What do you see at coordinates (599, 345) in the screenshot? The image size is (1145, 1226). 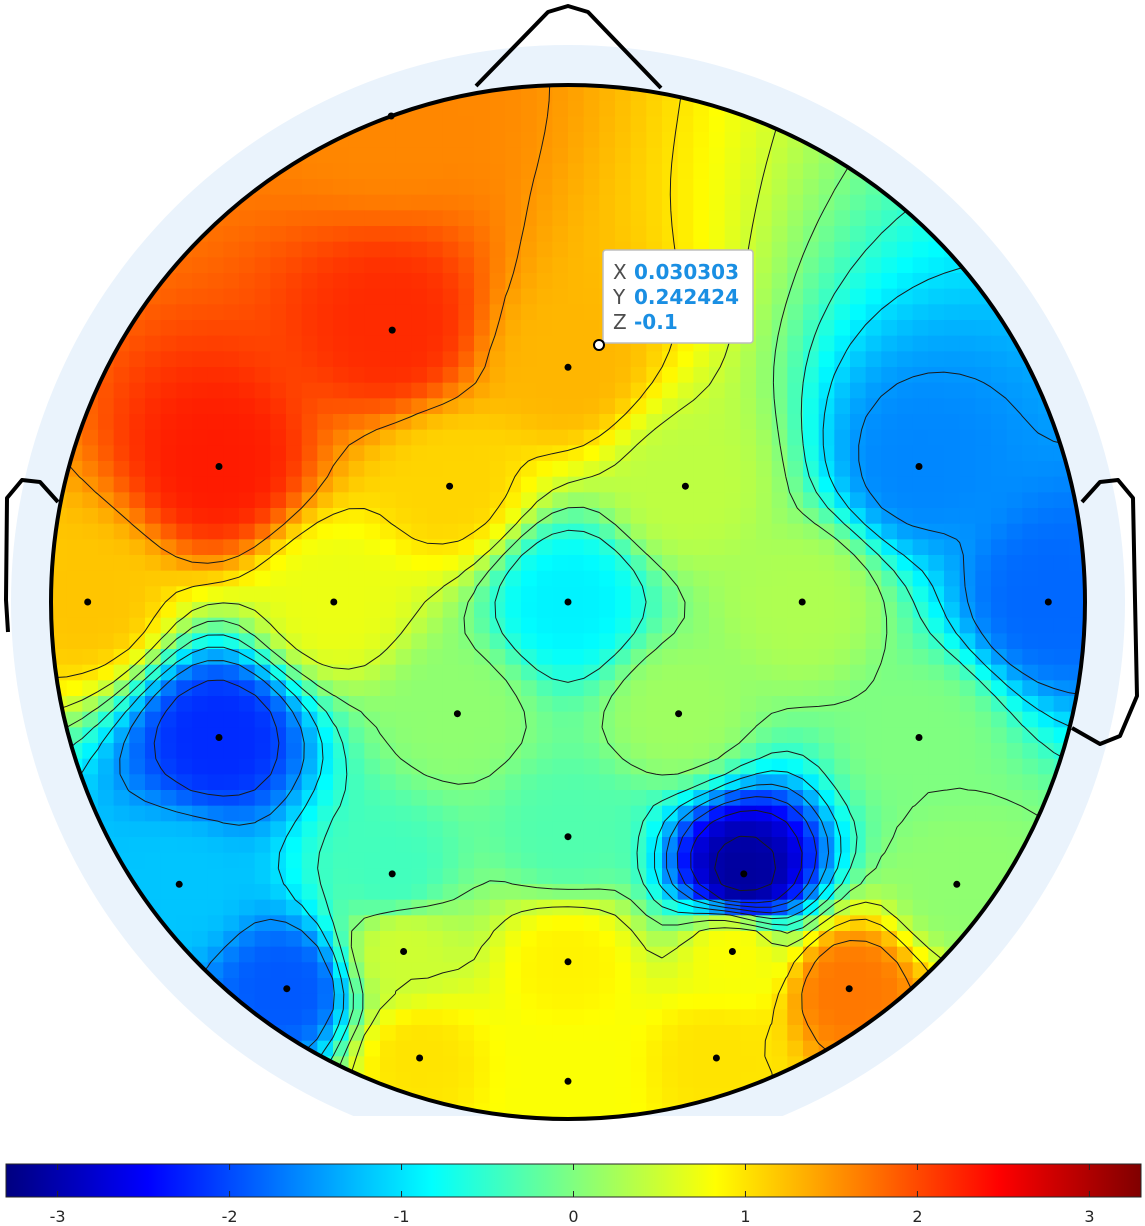 I see `datatip-marker` at bounding box center [599, 345].